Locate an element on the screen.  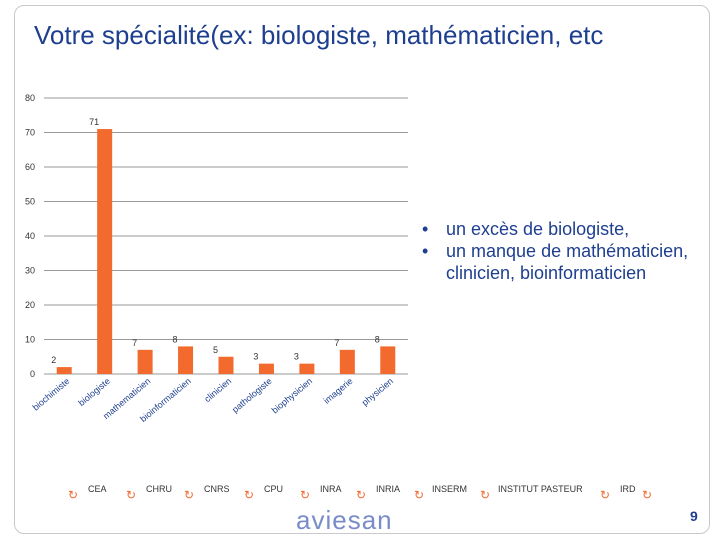
y-tick-label: 60 is located at coordinates (30, 167).